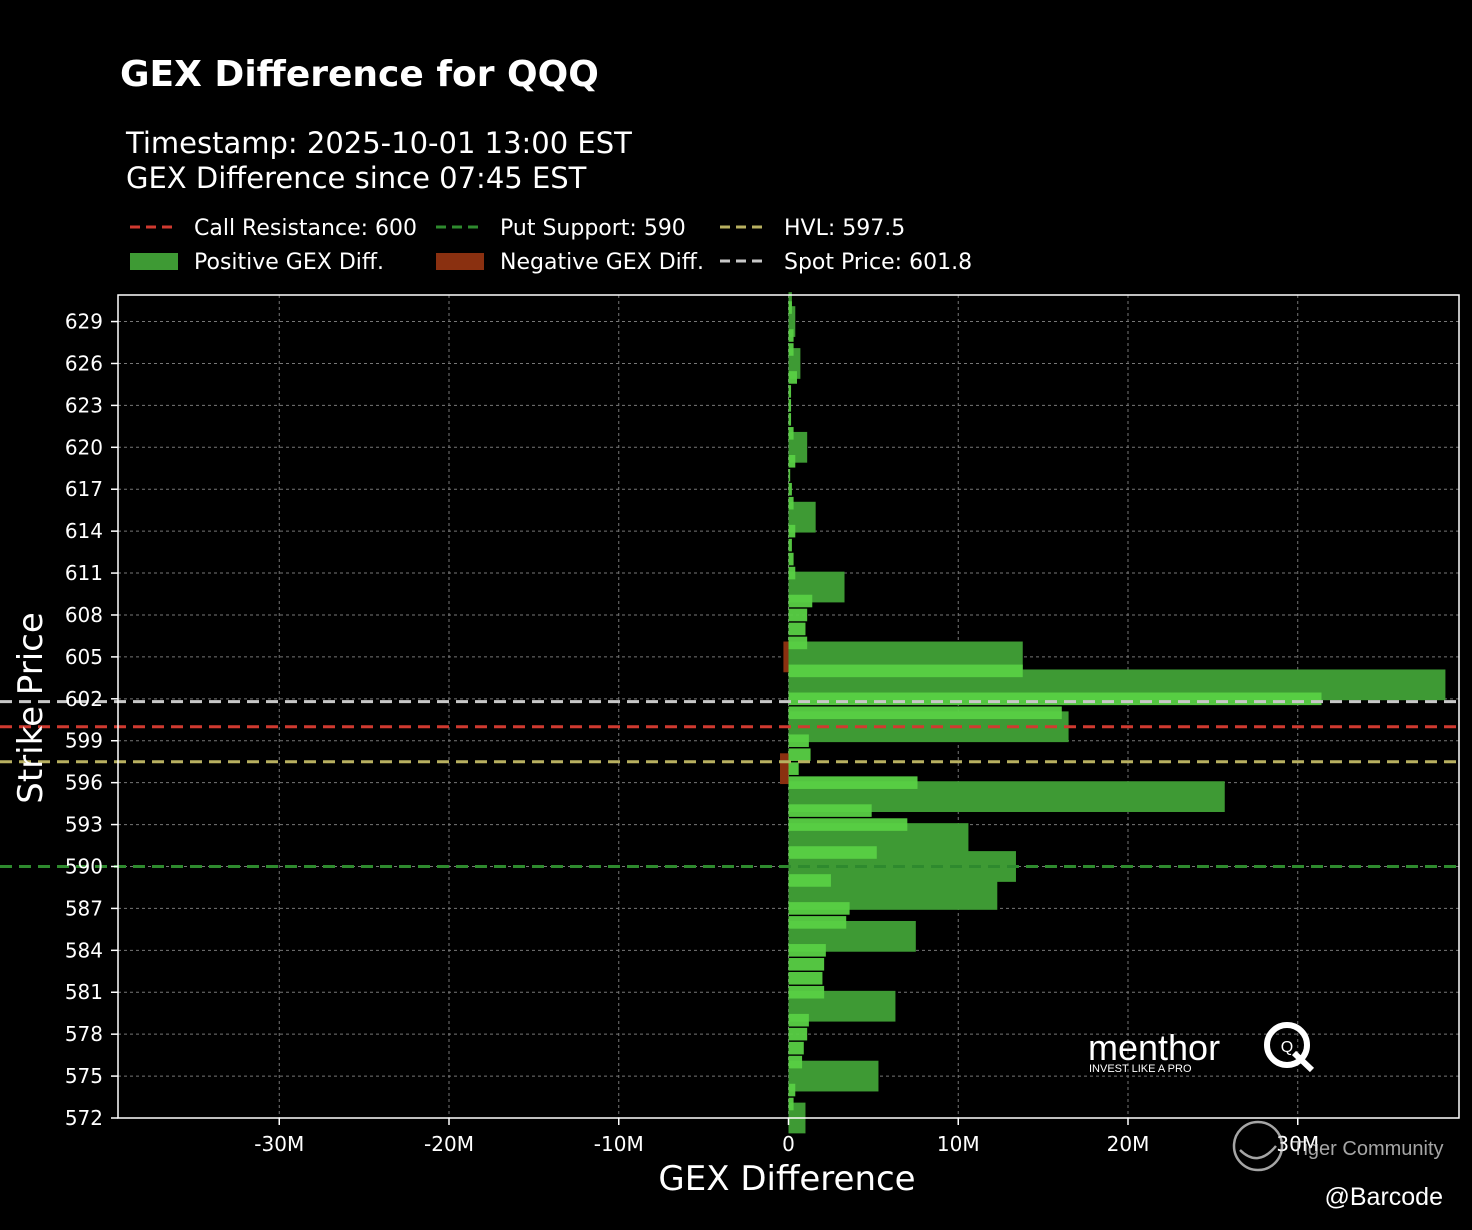  I want to click on y-tick-label: 596, so click(84, 783).